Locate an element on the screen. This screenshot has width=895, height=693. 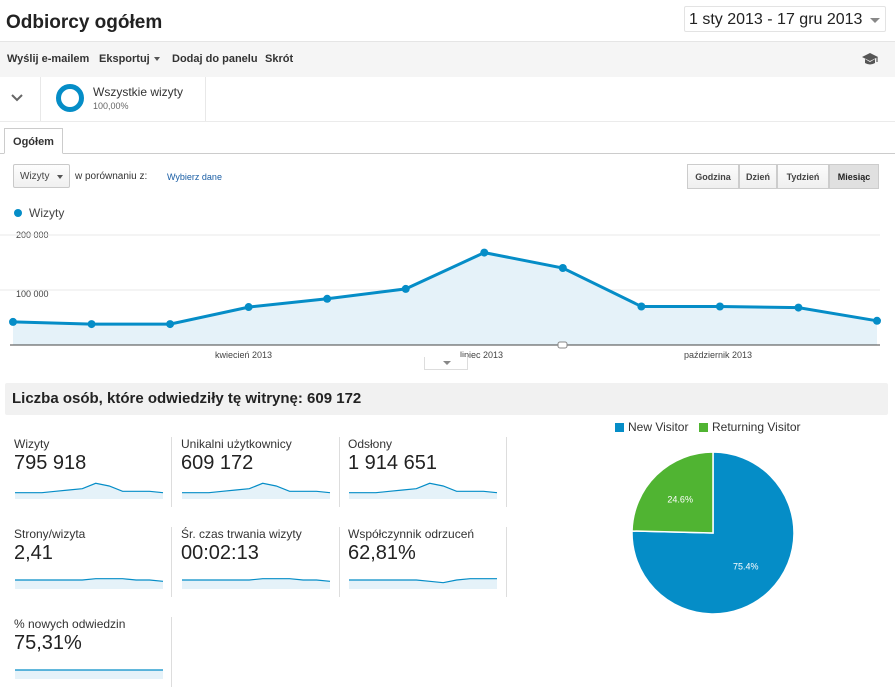
x-tick-label: kwiecień 2013 is located at coordinates (244, 355).